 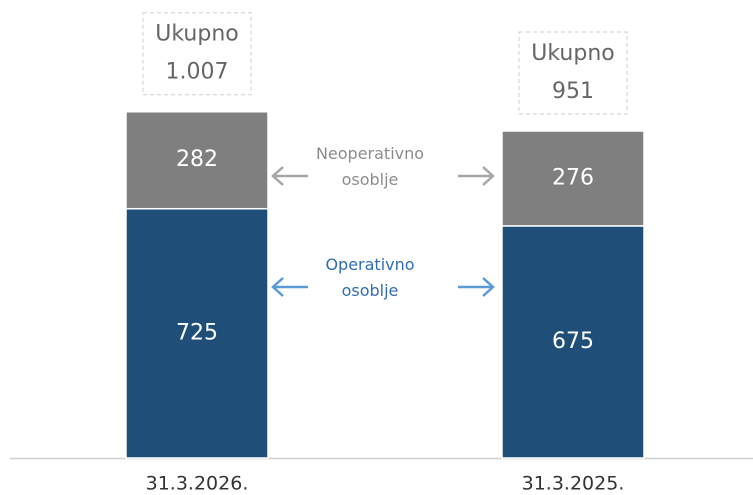 I want to click on total-value: 1.007, so click(x=197, y=72).